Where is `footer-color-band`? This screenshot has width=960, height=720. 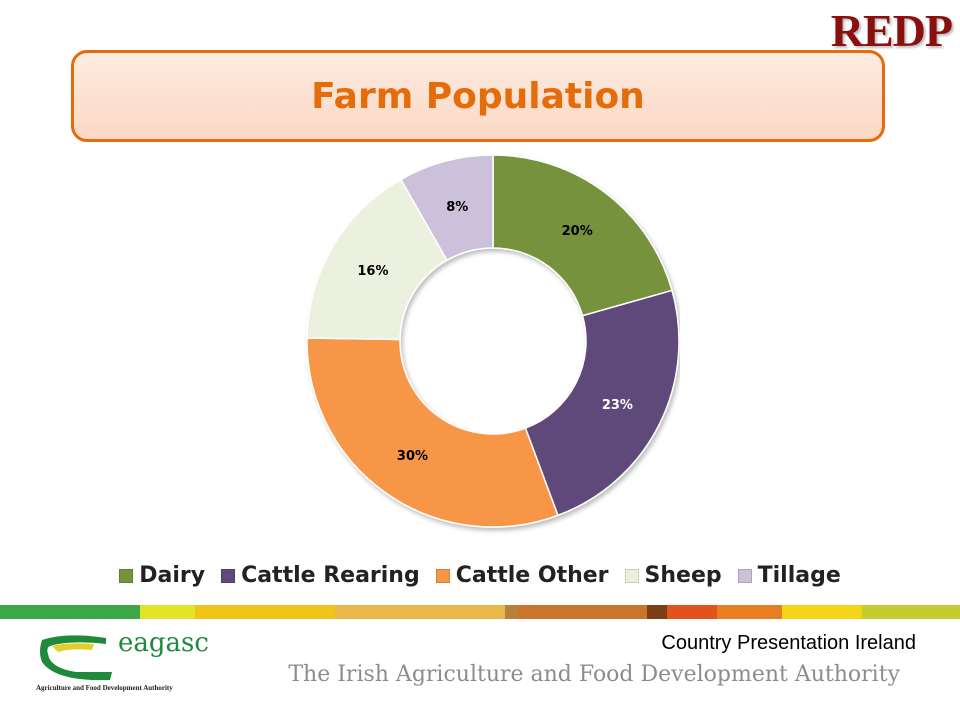 footer-color-band is located at coordinates (480, 612).